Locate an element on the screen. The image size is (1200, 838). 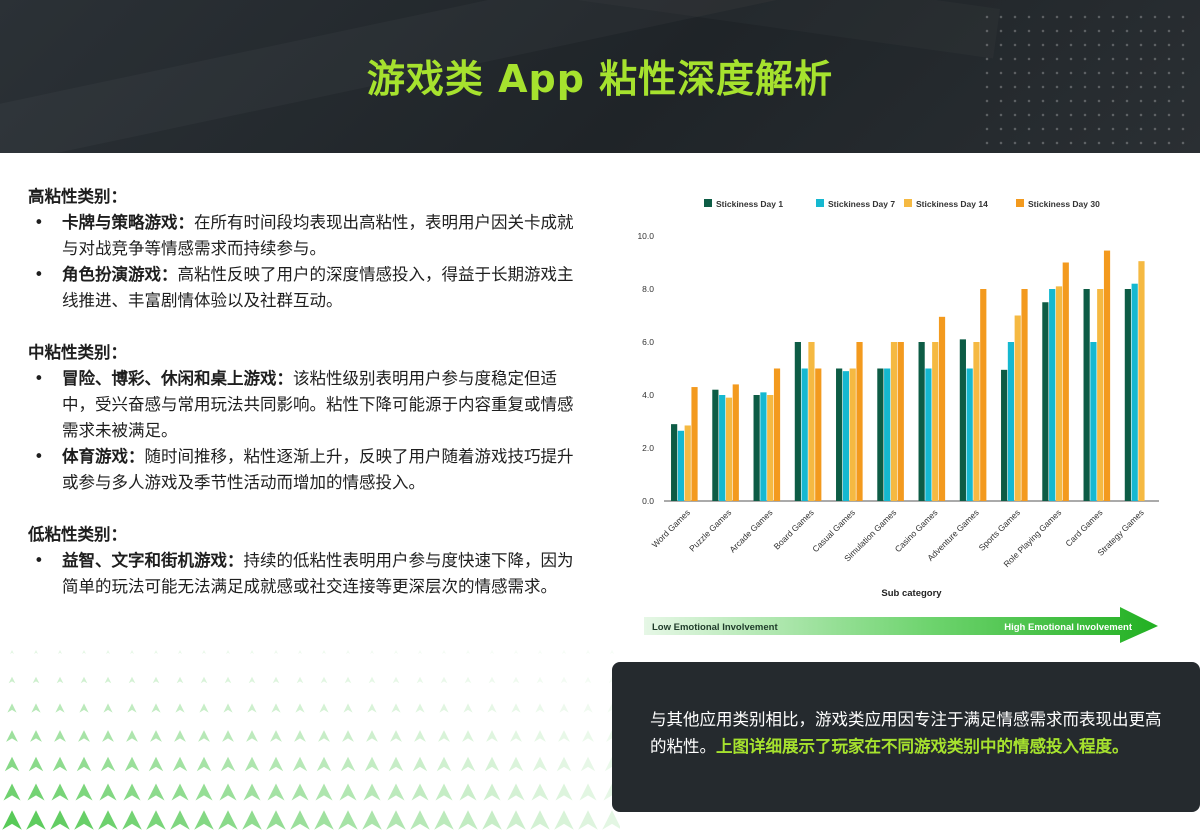
item-bold: 卡牌与策略游戏： is located at coordinates (128, 222).